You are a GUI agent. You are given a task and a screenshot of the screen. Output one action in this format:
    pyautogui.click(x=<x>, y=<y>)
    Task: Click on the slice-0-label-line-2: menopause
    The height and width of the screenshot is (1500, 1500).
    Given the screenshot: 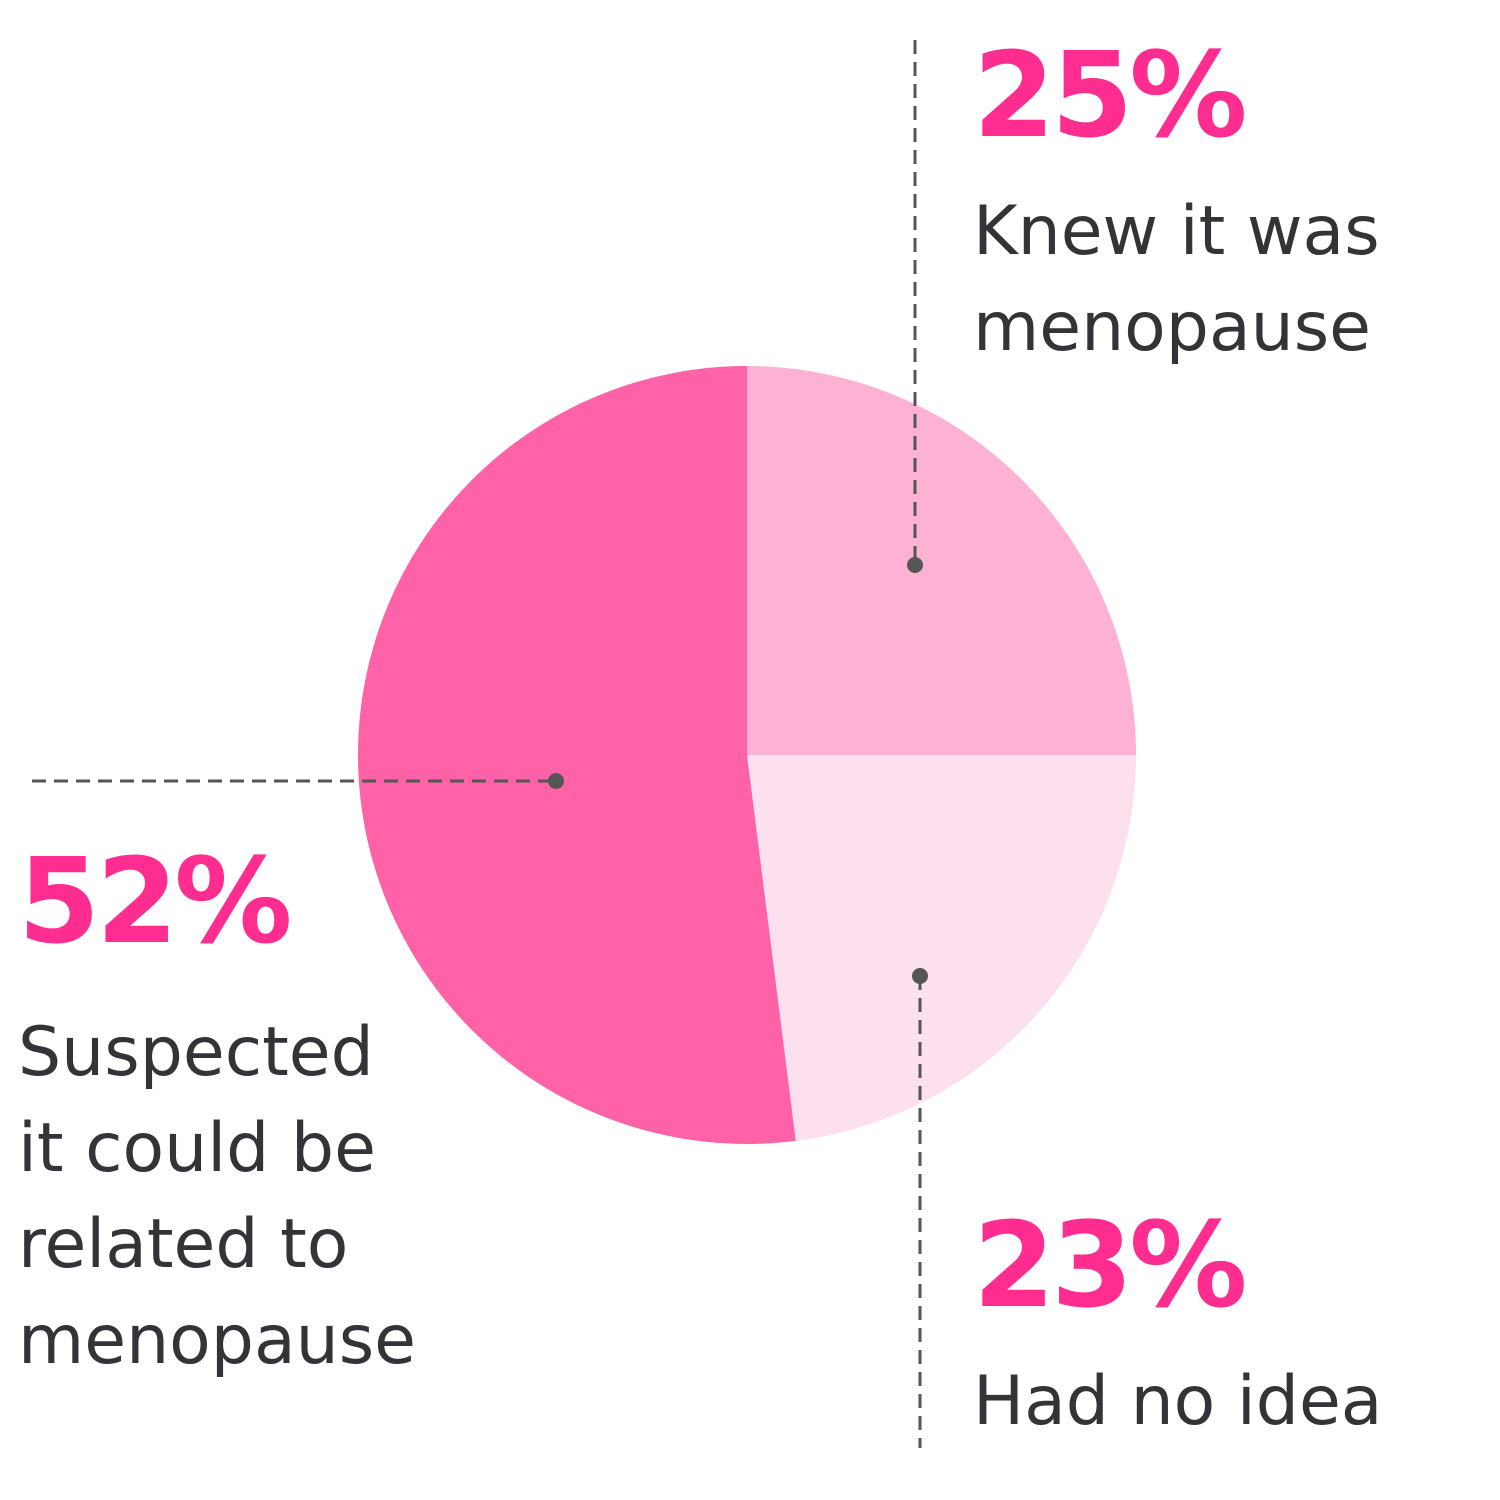 What is the action you would take?
    pyautogui.click(x=1172, y=327)
    